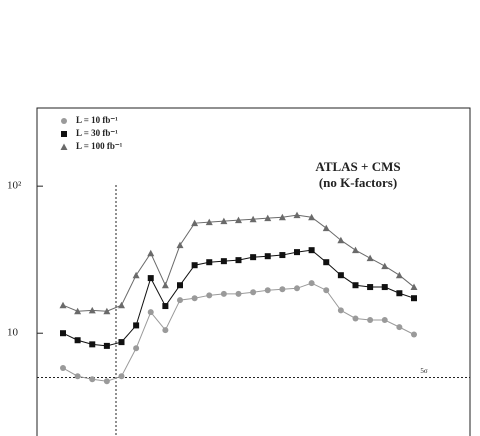 The image size is (480, 436). I want to click on threshold-label: 5σ, so click(424, 371).